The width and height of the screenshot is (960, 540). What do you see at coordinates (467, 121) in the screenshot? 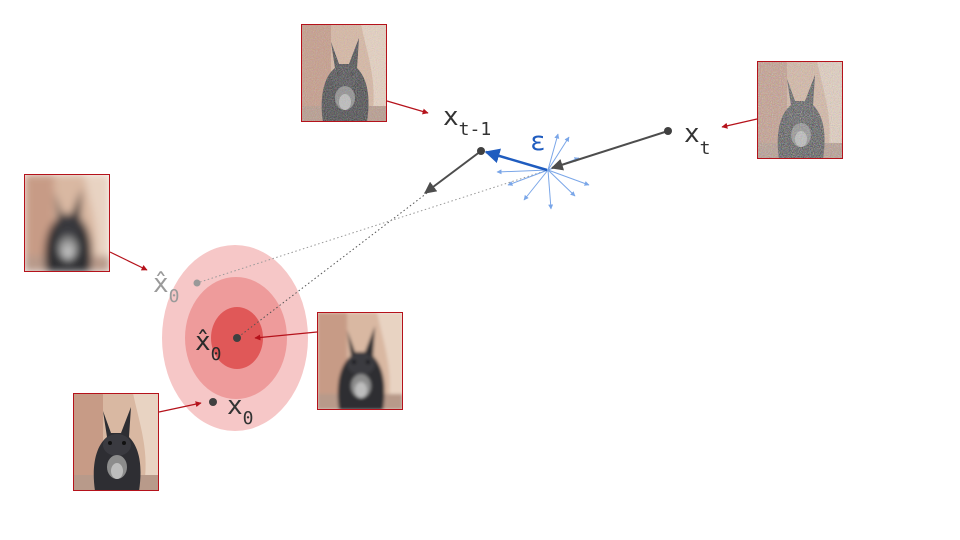
I see `label-xt1: xt-1` at bounding box center [467, 121].